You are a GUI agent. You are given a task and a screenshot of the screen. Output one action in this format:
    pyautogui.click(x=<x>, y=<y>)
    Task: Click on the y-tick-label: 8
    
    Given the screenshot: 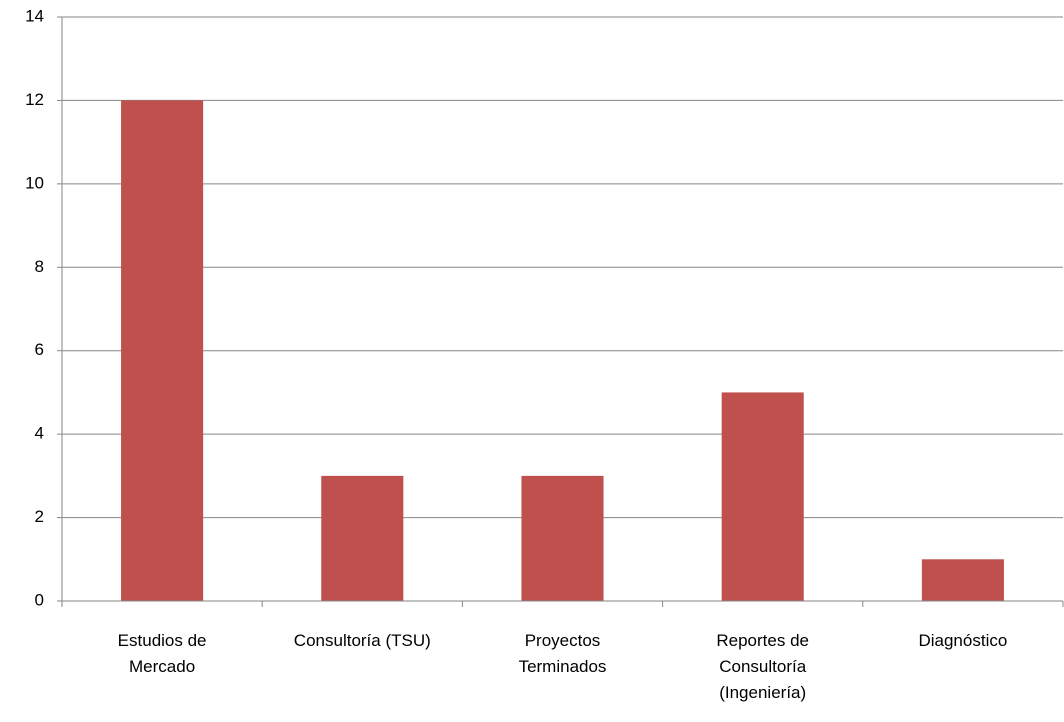 What is the action you would take?
    pyautogui.click(x=39, y=266)
    